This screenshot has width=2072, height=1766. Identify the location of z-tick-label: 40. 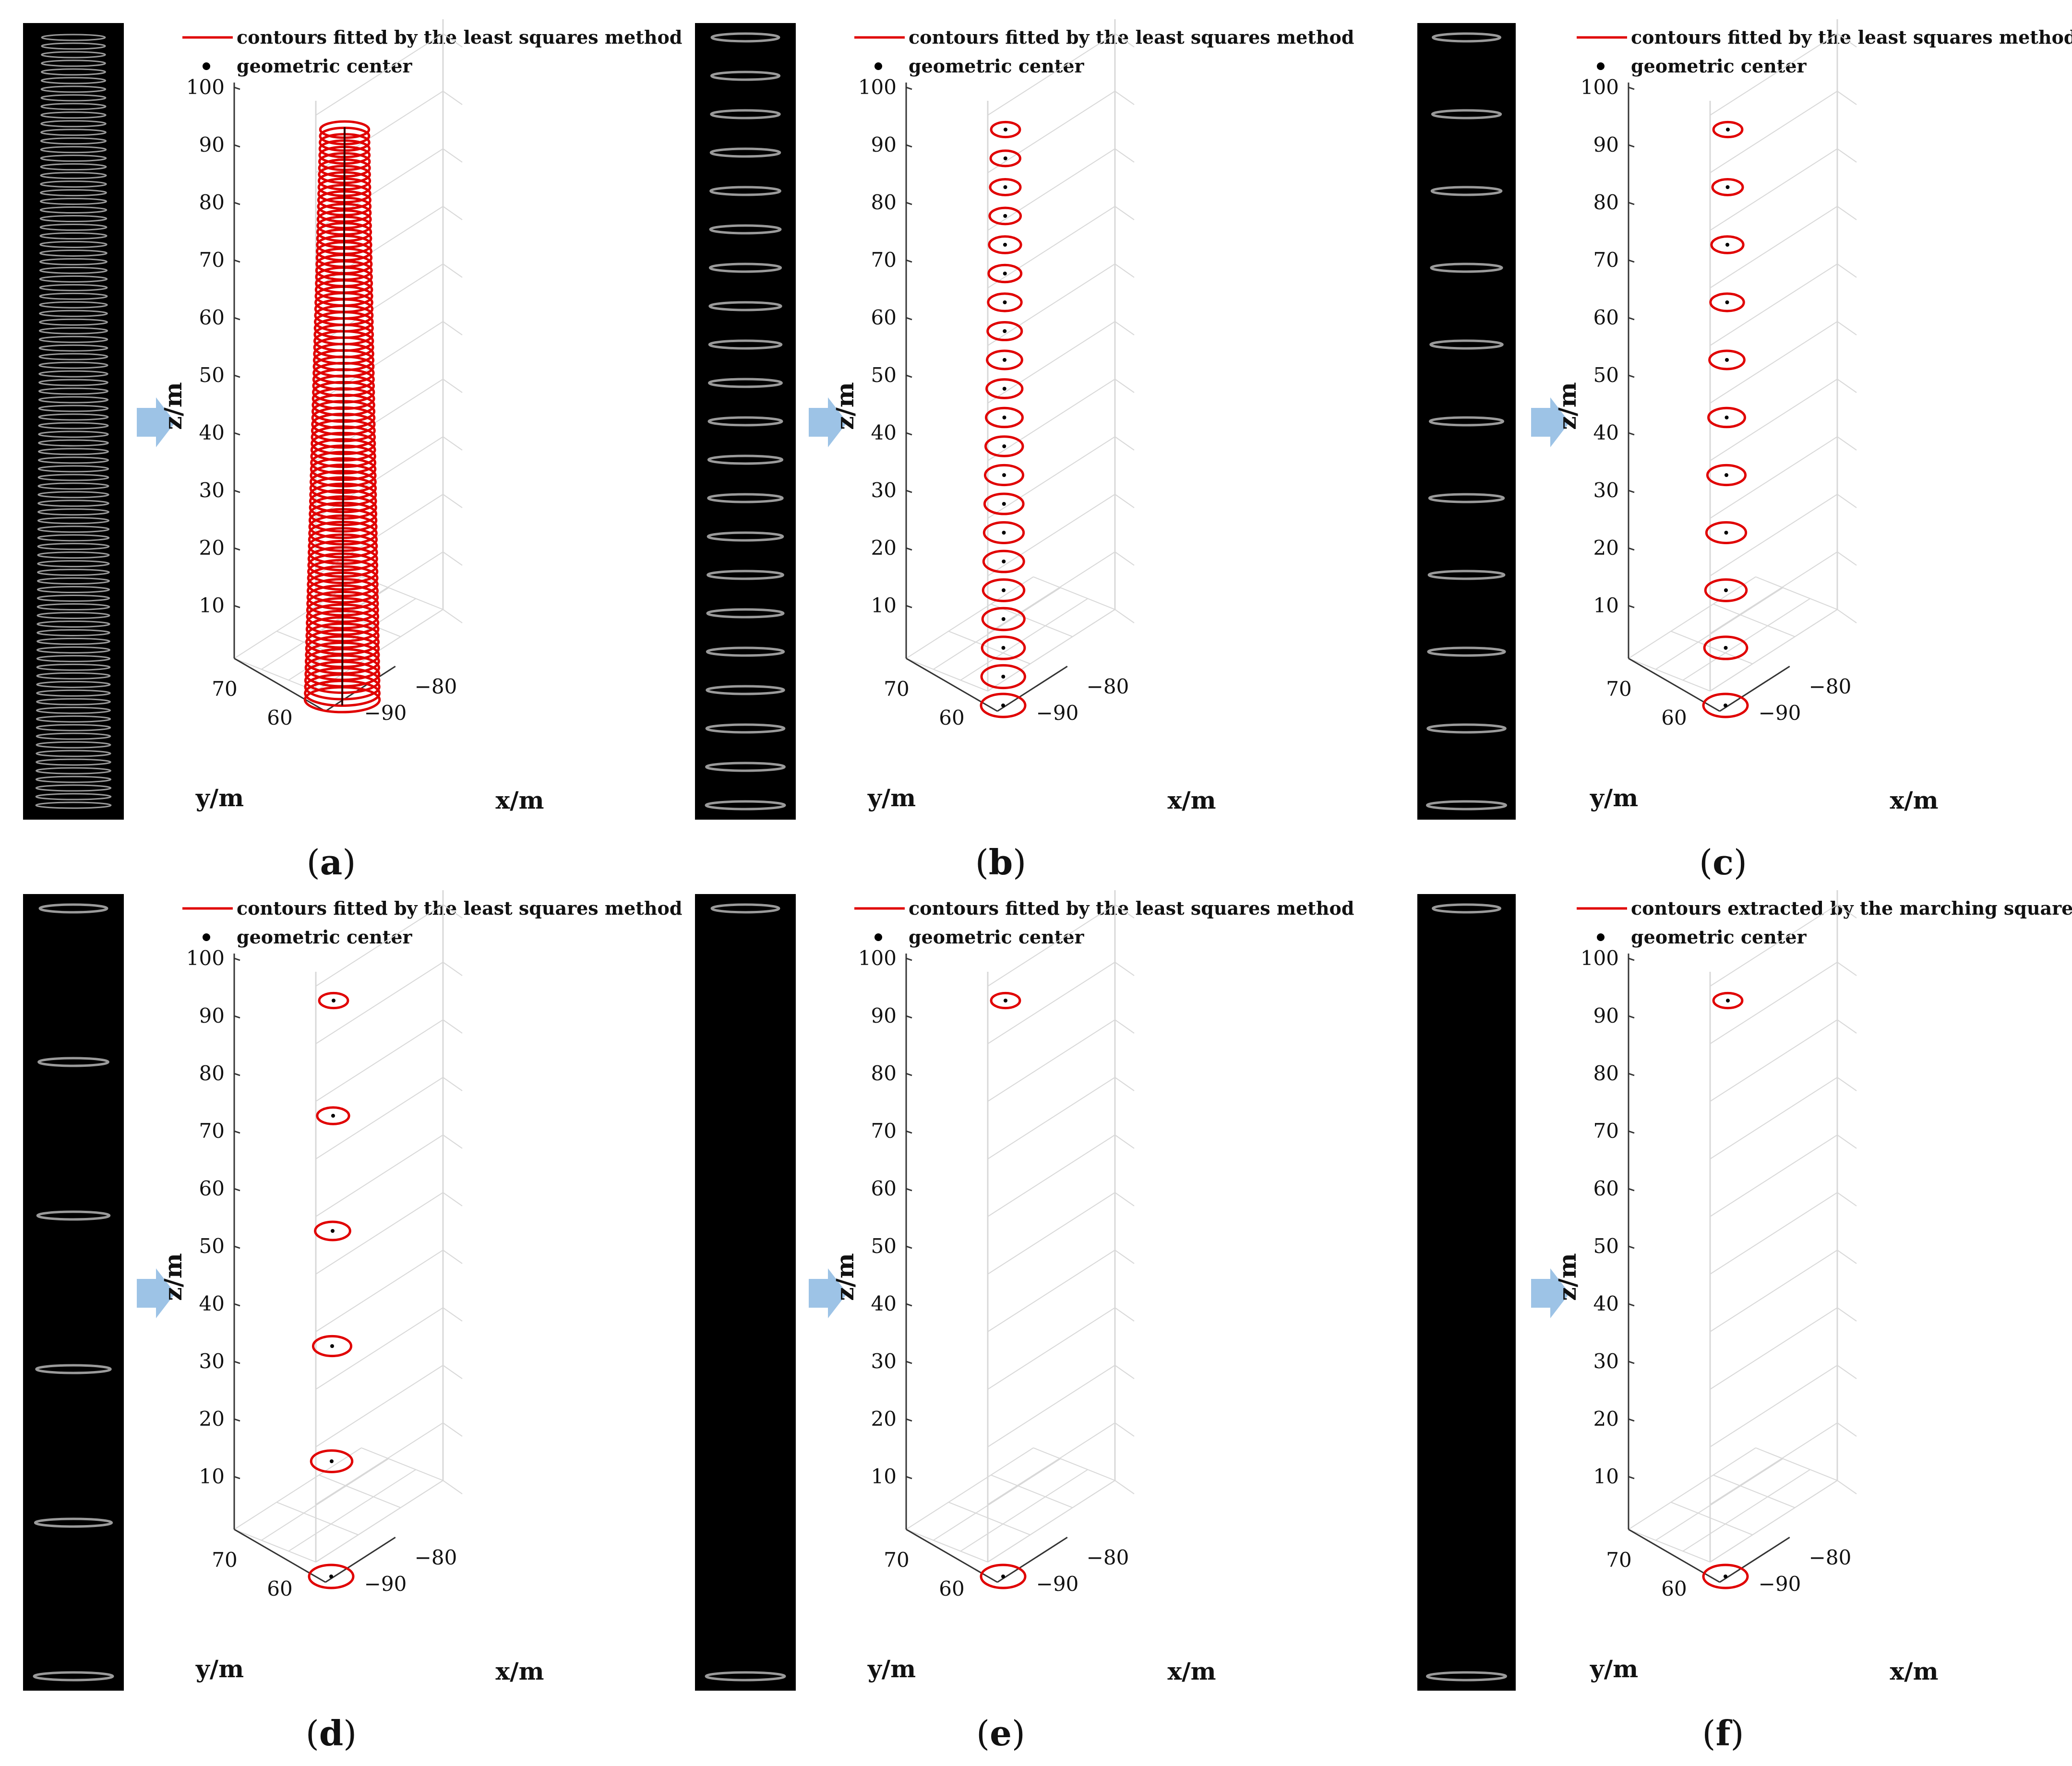
(884, 432).